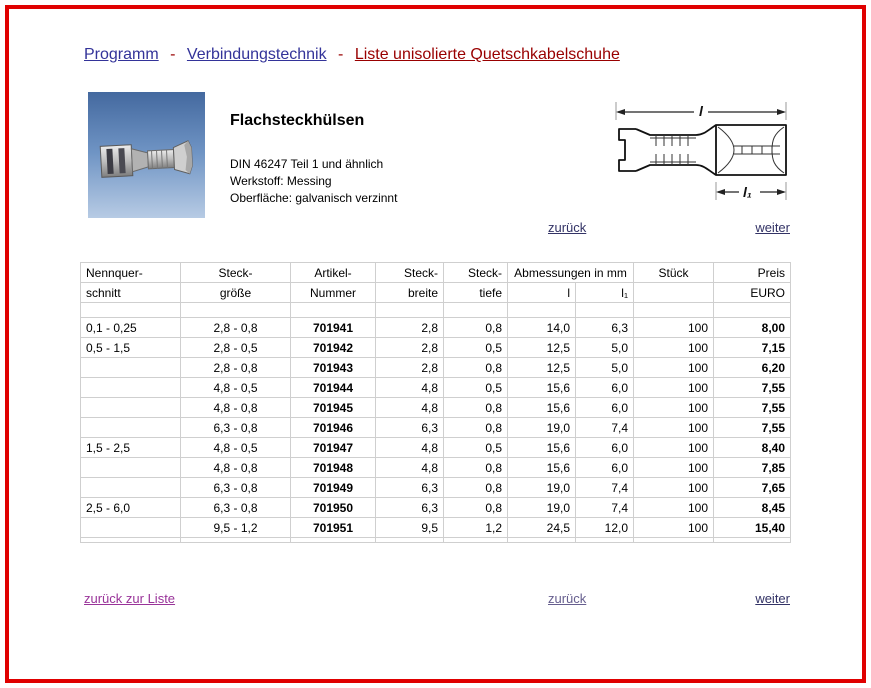  Describe the element at coordinates (235, 292) in the screenshot. I see `table-subheader-row-cell: größe` at that location.